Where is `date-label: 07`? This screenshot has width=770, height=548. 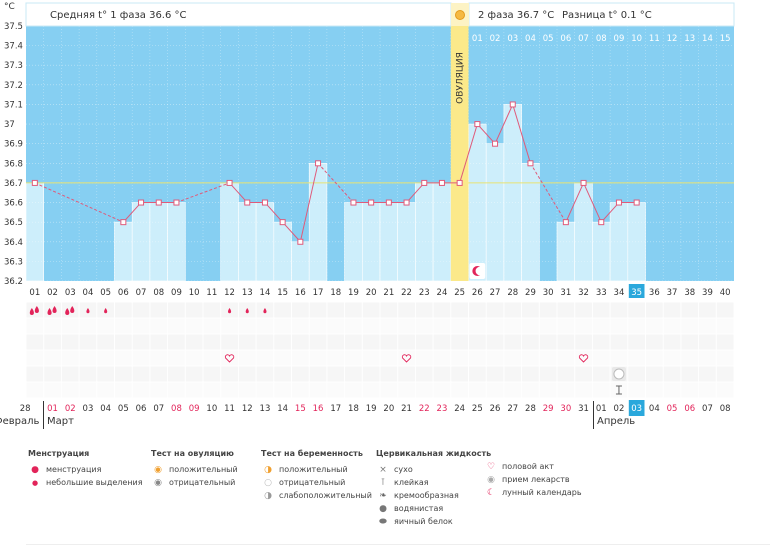
date-label: 07 is located at coordinates (158, 409).